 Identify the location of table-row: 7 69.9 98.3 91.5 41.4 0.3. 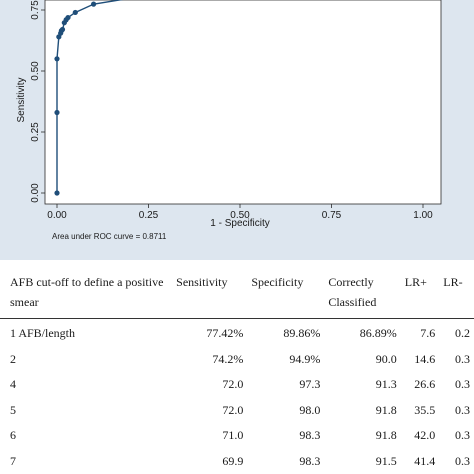
(237, 461).